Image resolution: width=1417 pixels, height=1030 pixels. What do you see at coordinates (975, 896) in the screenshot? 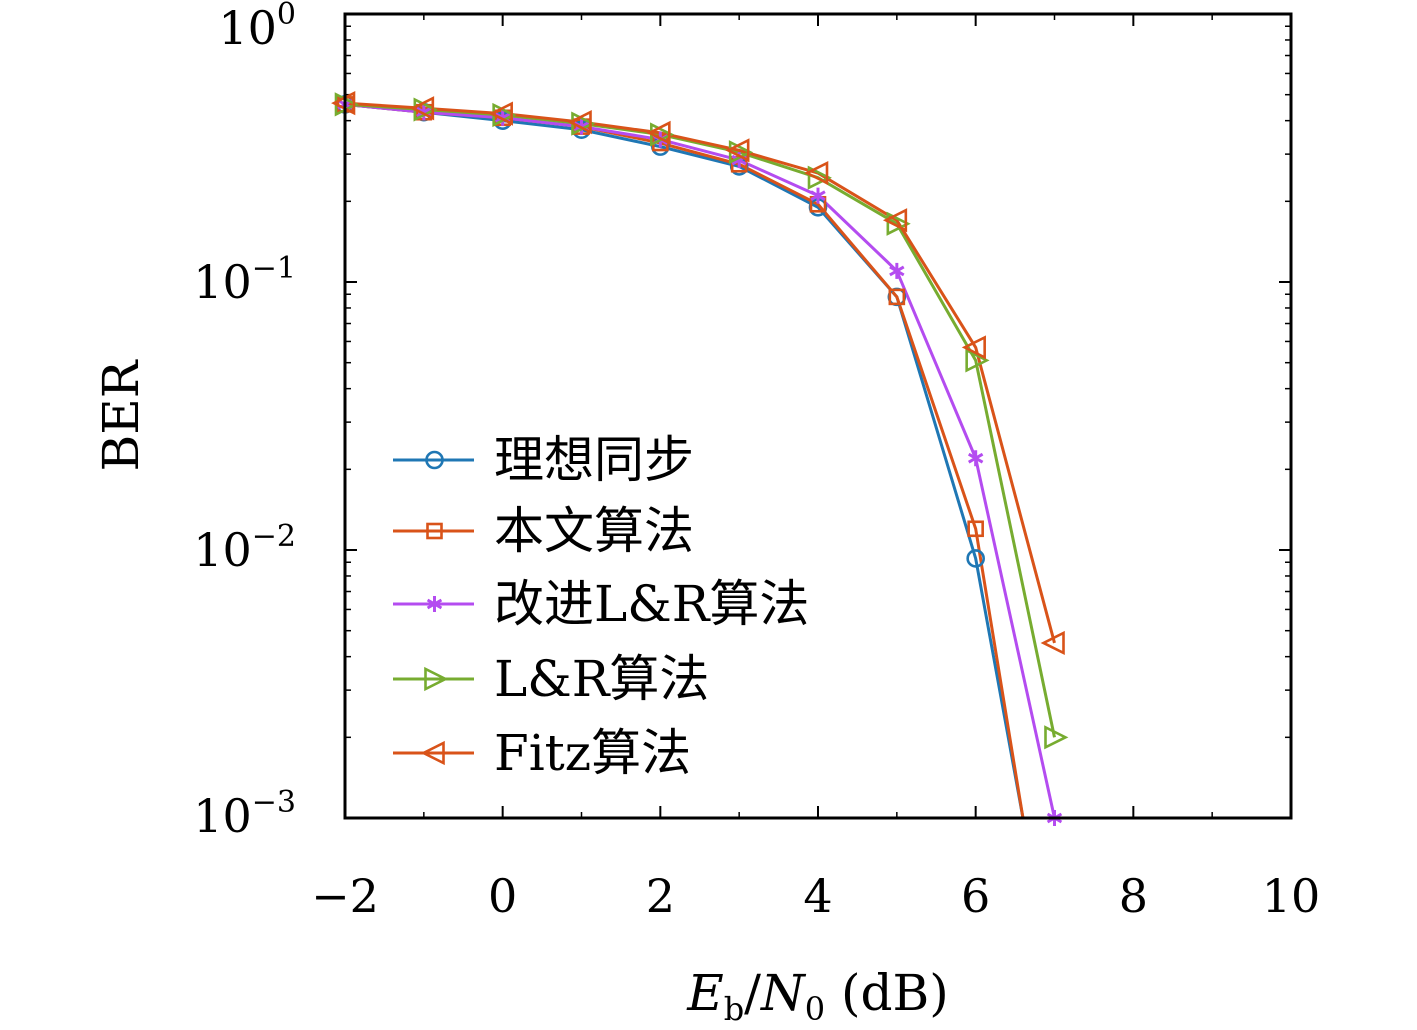
I see `x-tick-label: 6` at bounding box center [975, 896].